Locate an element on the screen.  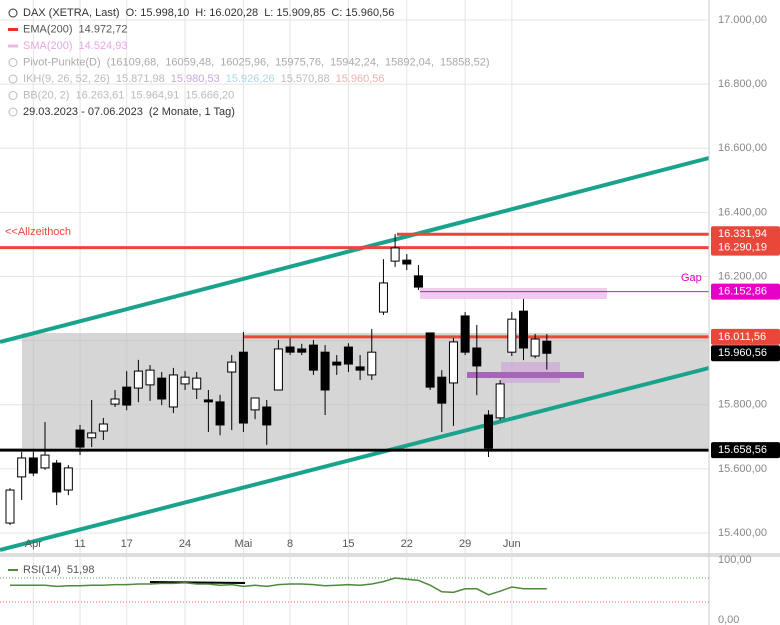
rsi-panel: 0,00 100,00 RSI(14) 51,98 is located at coordinates (376, 589).